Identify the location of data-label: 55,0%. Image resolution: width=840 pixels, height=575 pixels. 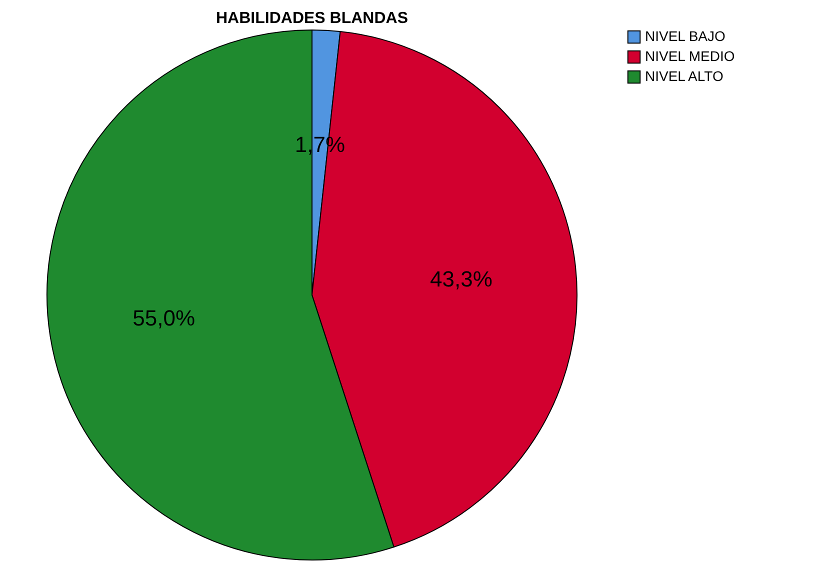
(164, 317).